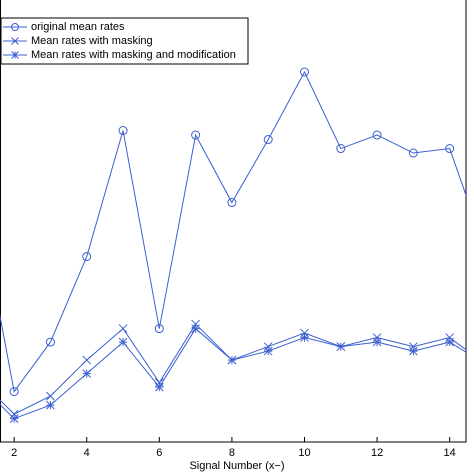  What do you see at coordinates (304, 453) in the screenshot?
I see `x-tick-label: 10` at bounding box center [304, 453].